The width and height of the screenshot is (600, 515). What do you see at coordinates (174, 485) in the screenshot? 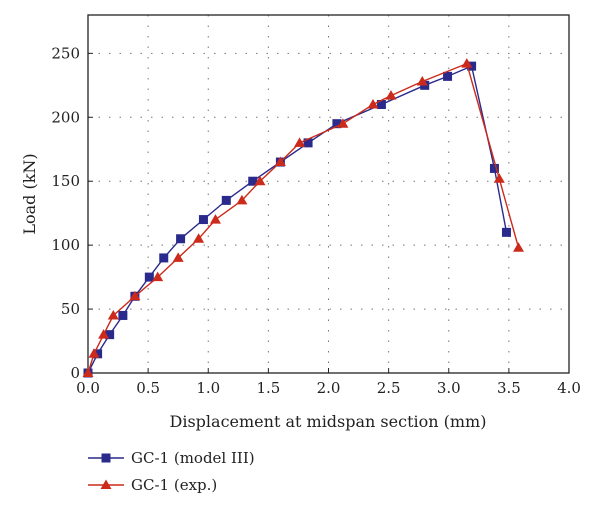
I see `legend-label-exp: GC-1 (exp.)` at bounding box center [174, 485].